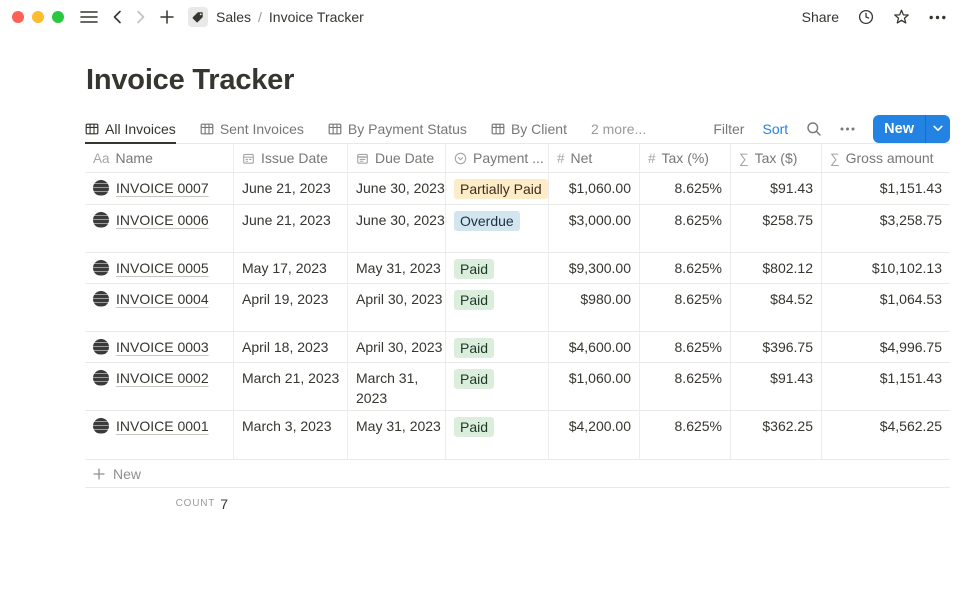 The width and height of the screenshot is (960, 600). What do you see at coordinates (58, 17) in the screenshot?
I see `zoom-window-icon` at bounding box center [58, 17].